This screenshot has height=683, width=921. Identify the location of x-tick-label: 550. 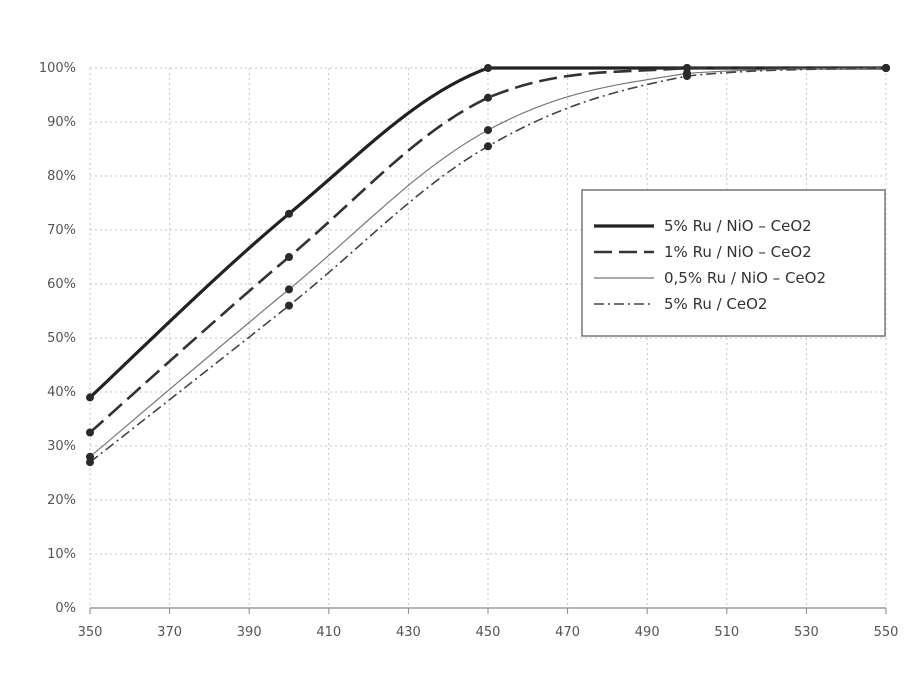
(886, 632).